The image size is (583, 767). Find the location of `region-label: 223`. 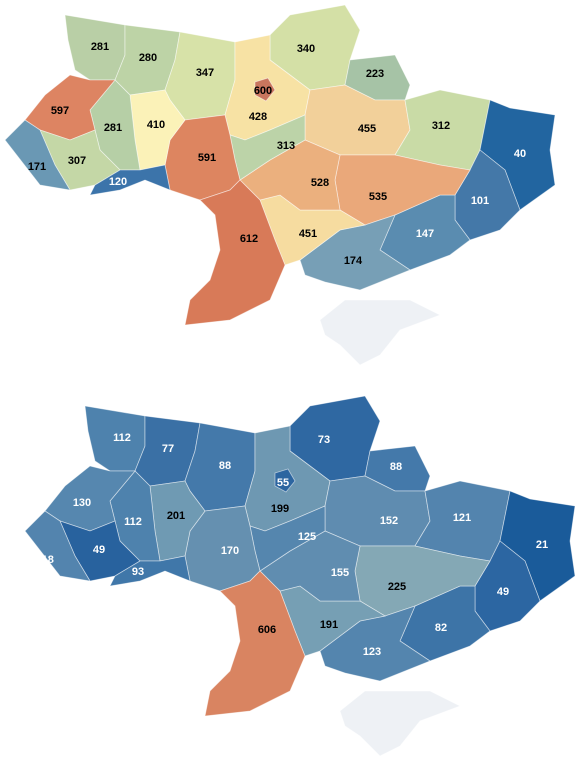

region-label: 223 is located at coordinates (375, 74).